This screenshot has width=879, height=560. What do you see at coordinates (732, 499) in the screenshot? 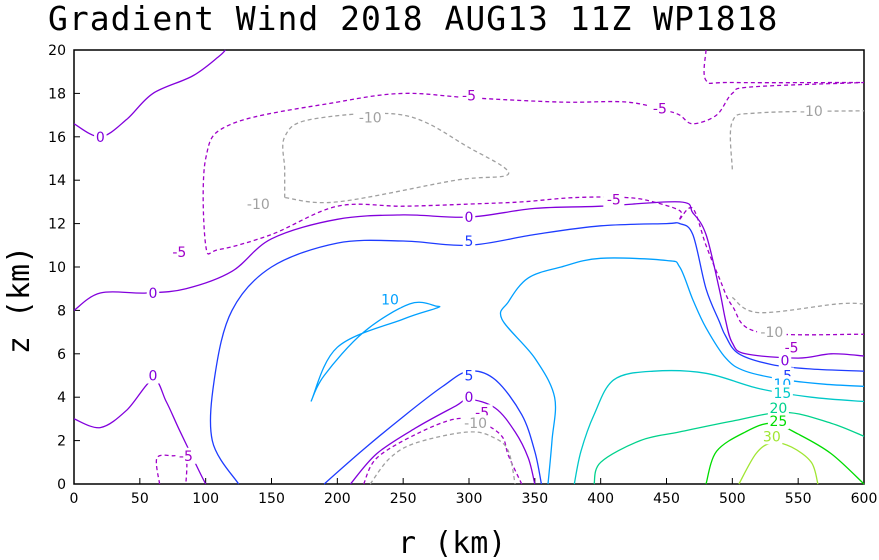
I see `x-tick-label: 500` at bounding box center [732, 499].